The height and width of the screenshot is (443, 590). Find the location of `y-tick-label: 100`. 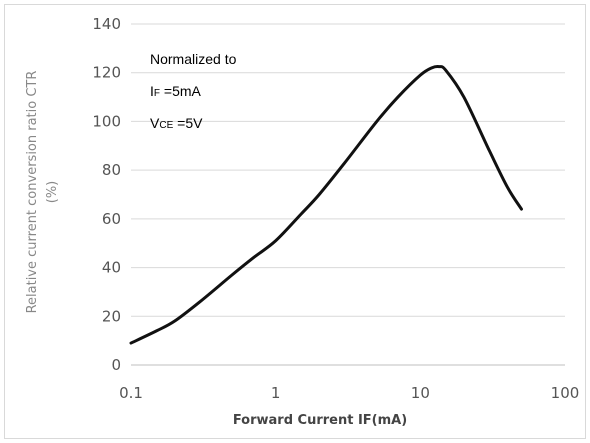

y-tick-label: 100 is located at coordinates (106, 121).